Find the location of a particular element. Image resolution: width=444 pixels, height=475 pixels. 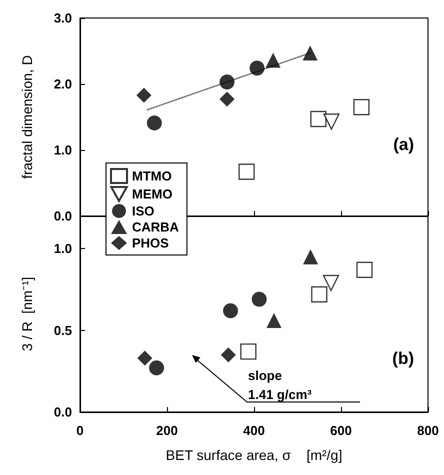

x-axis-title: BET surface area, σ [m²/g] is located at coordinates (254, 455).